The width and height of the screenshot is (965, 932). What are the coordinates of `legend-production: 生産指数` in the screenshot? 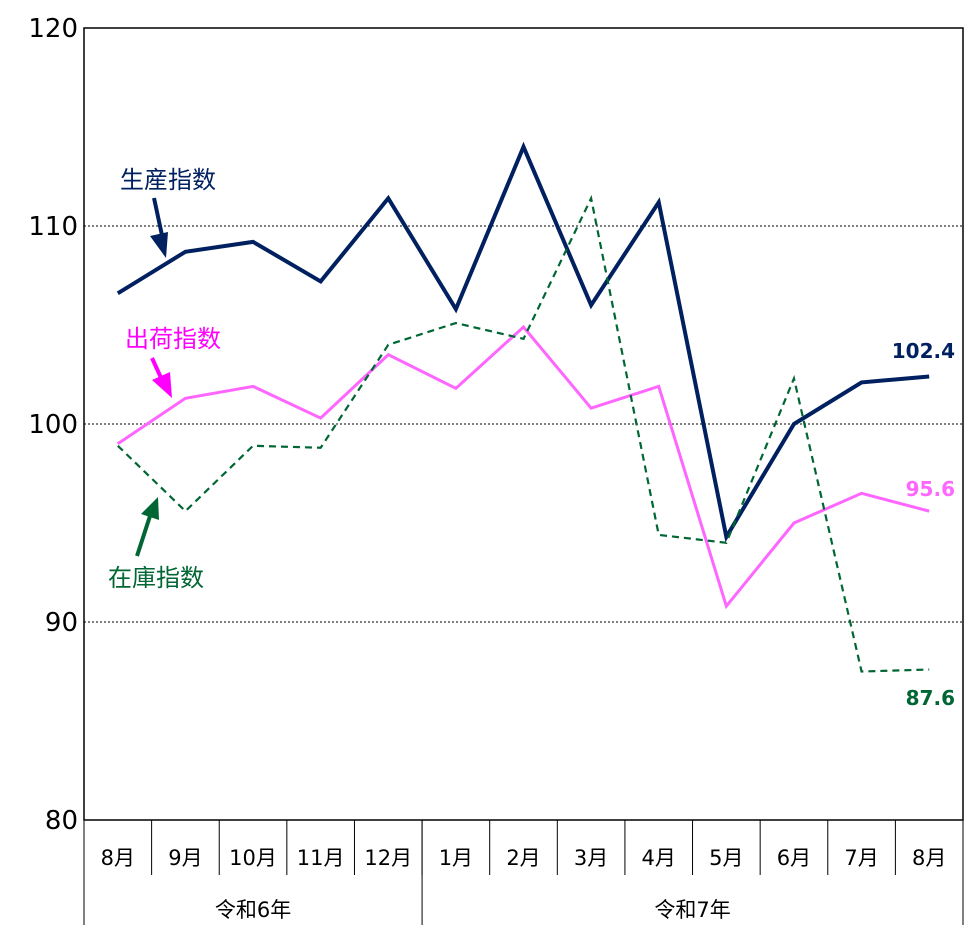 It's located at (168, 180).